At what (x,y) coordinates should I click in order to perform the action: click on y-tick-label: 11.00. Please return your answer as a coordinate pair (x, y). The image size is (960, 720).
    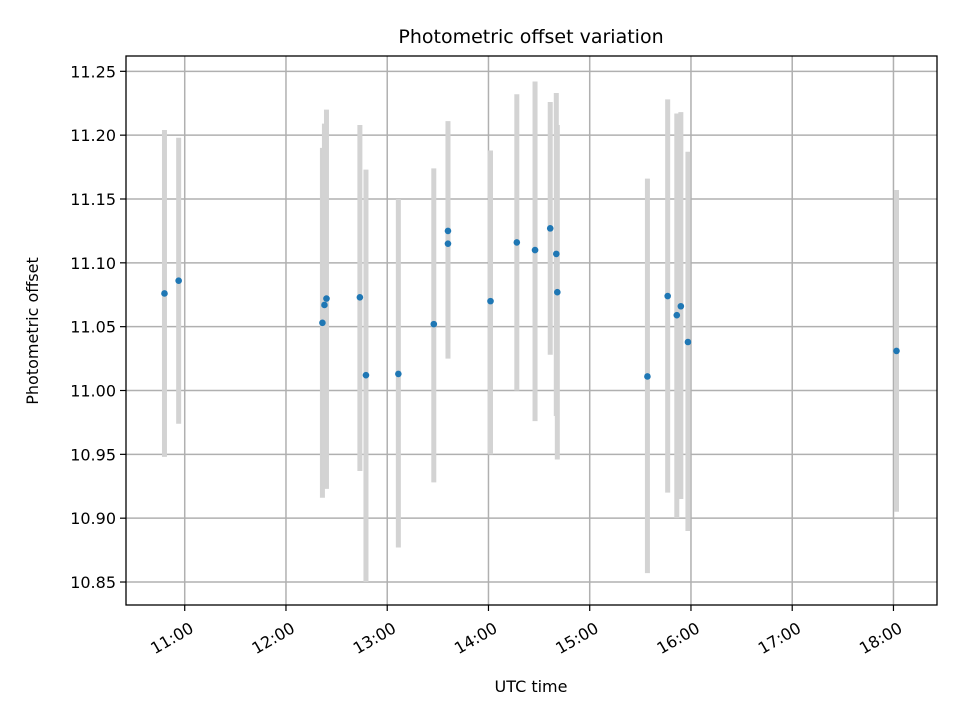
    Looking at the image, I should click on (93, 391).